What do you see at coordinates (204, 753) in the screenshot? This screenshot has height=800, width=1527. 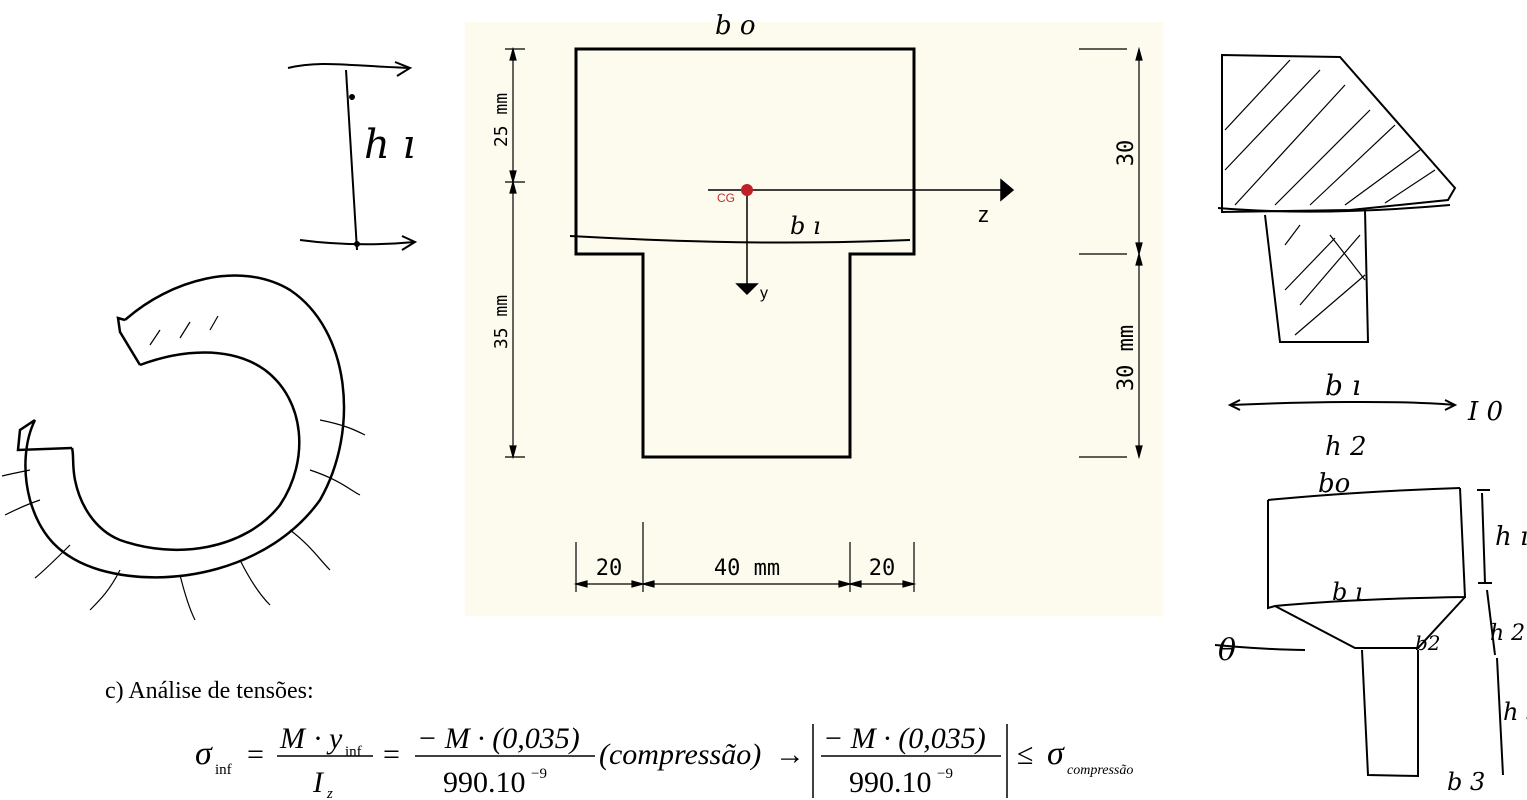 I see `eq-sigma: σ` at bounding box center [204, 753].